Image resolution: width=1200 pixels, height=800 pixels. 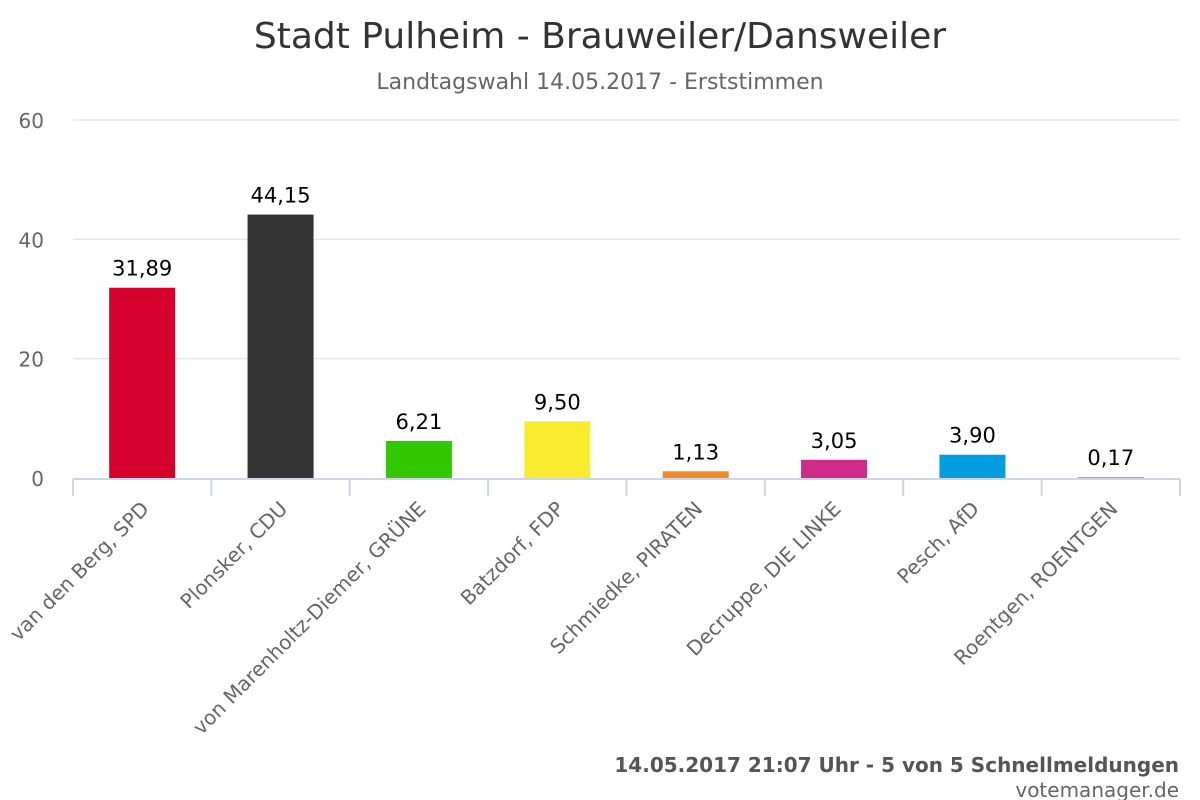 What do you see at coordinates (626, 487) in the screenshot?
I see `x-axis` at bounding box center [626, 487].